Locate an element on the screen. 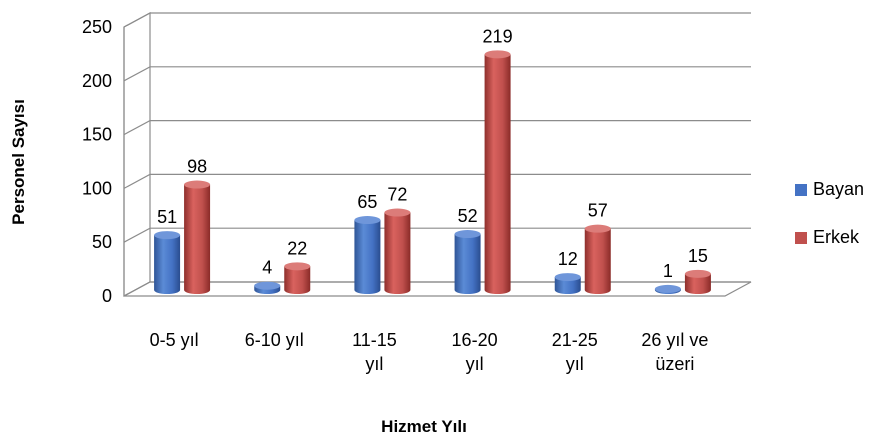  data-label: 4 is located at coordinates (267, 268).